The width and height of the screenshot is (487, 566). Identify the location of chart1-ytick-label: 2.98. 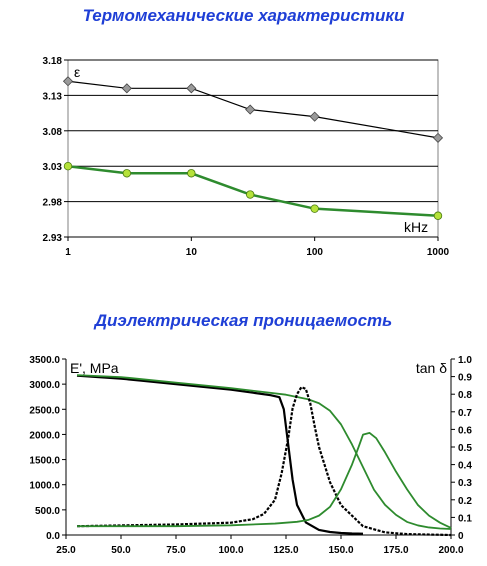
(53, 203).